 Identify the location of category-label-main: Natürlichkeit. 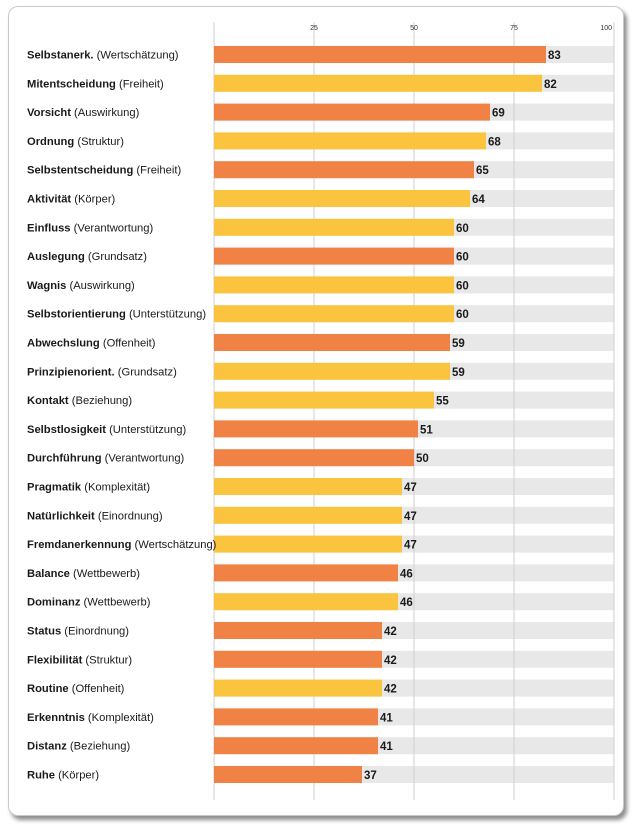
(61, 516).